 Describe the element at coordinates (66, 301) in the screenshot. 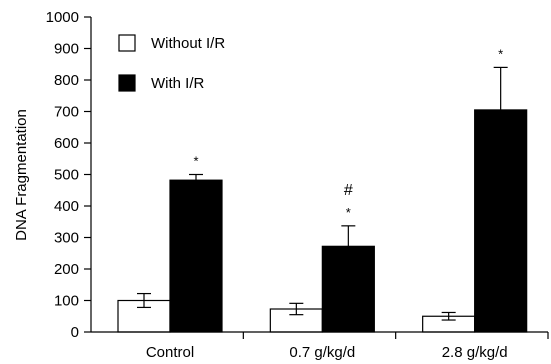

I see `y-tick-label: 100` at that location.